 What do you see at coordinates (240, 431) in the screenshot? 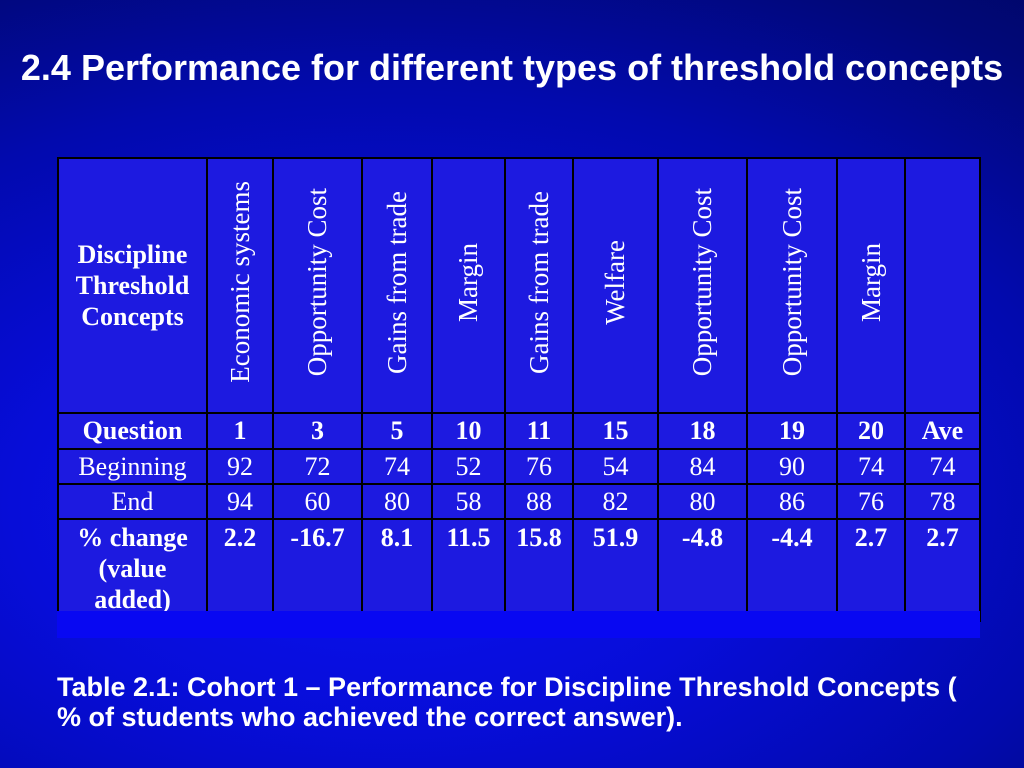
I see `table-cell: 1` at bounding box center [240, 431].